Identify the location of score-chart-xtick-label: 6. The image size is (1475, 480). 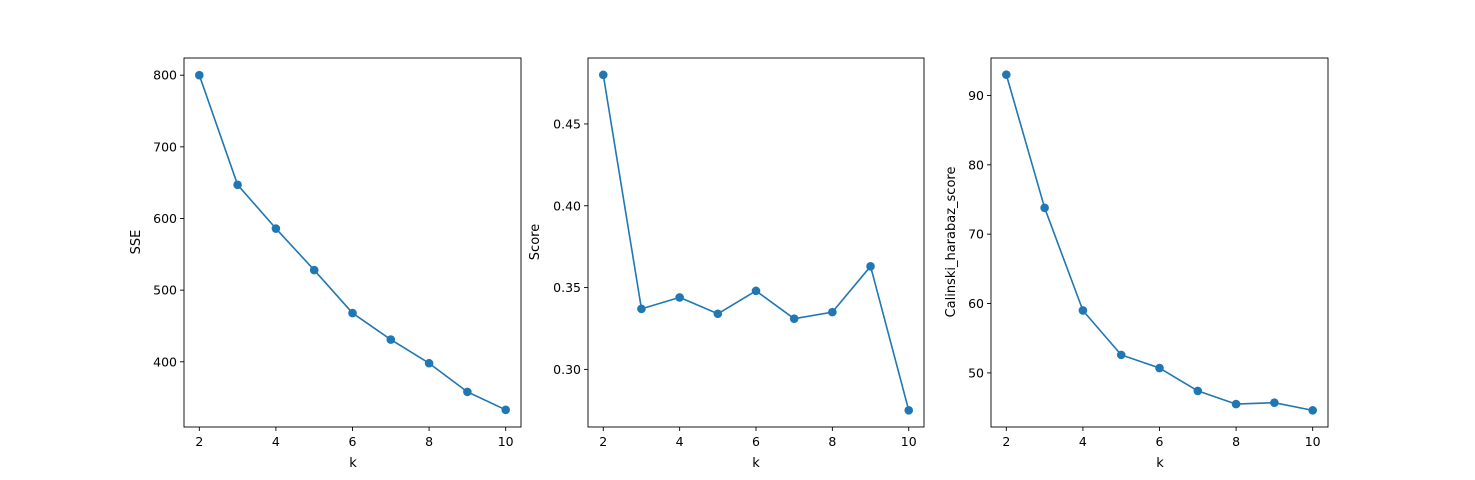
(756, 441).